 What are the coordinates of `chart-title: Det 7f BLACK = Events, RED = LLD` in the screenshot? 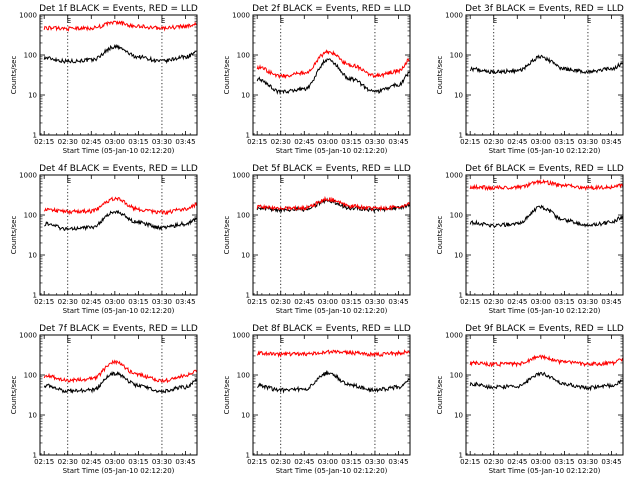 It's located at (118, 329).